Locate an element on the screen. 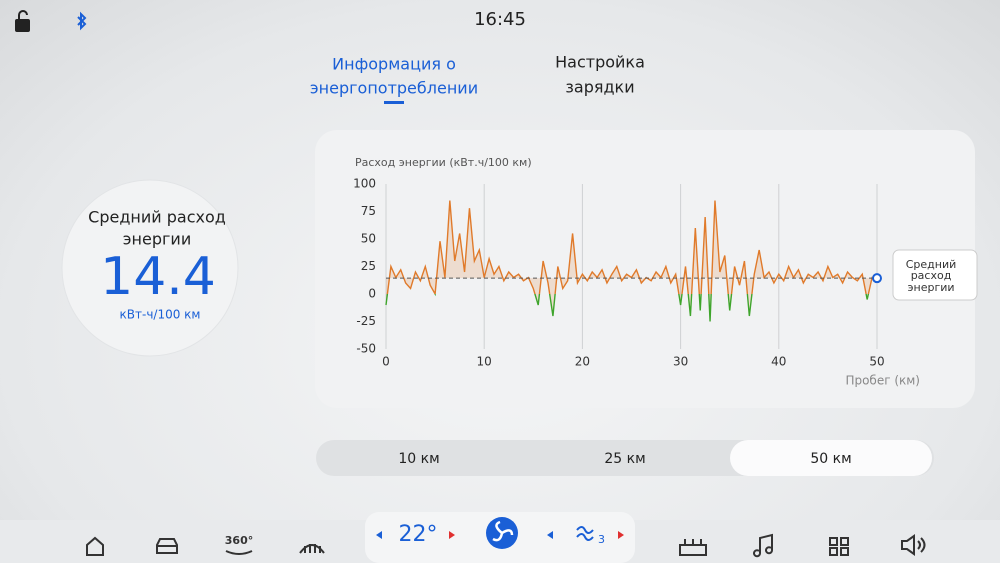 Image resolution: width=1000 pixels, height=567 pixels. tab: Информация о энергопотреблении is located at coordinates (394, 80).